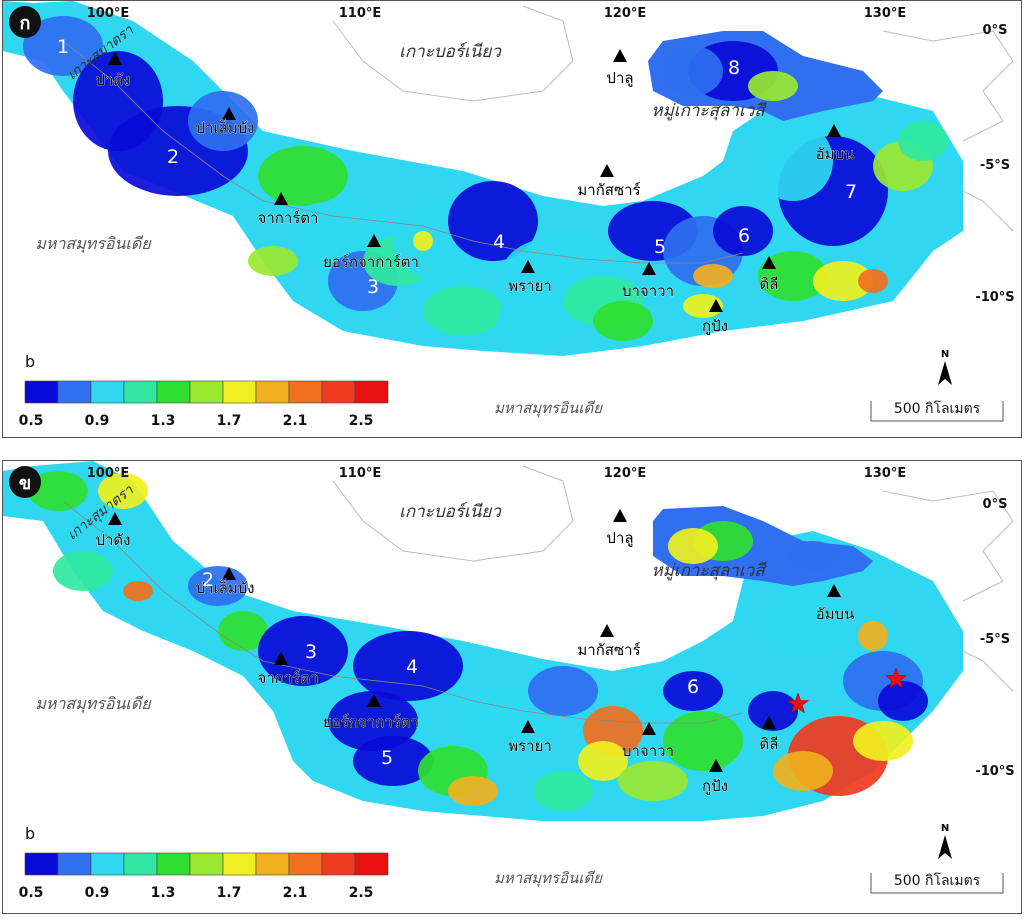 Image resolution: width=1024 pixels, height=923 pixels. What do you see at coordinates (503, 692) in the screenshot?
I see `java-coastline` at bounding box center [503, 692].